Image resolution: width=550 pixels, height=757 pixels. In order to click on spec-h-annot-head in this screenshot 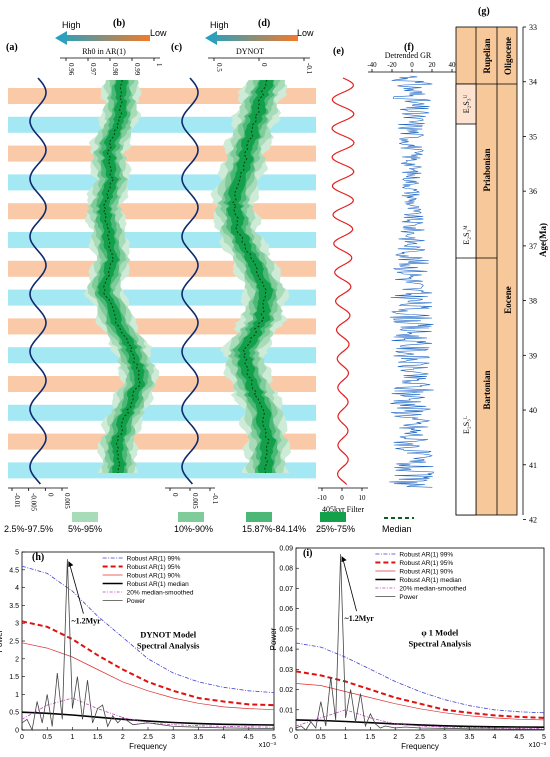, I will do `click(71, 564)`.